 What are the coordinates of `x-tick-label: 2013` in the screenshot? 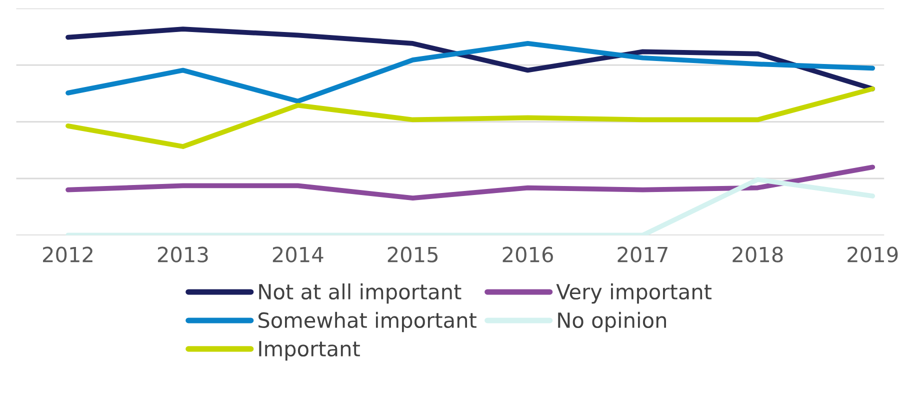 It's located at (183, 254).